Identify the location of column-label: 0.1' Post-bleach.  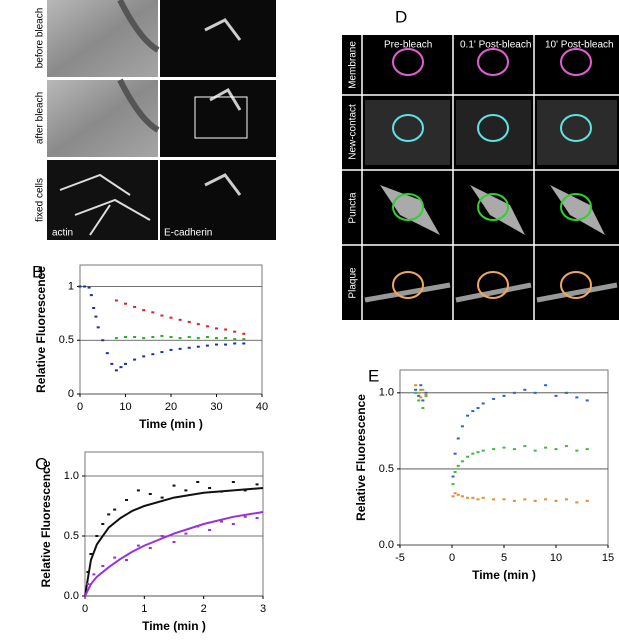
(495, 45).